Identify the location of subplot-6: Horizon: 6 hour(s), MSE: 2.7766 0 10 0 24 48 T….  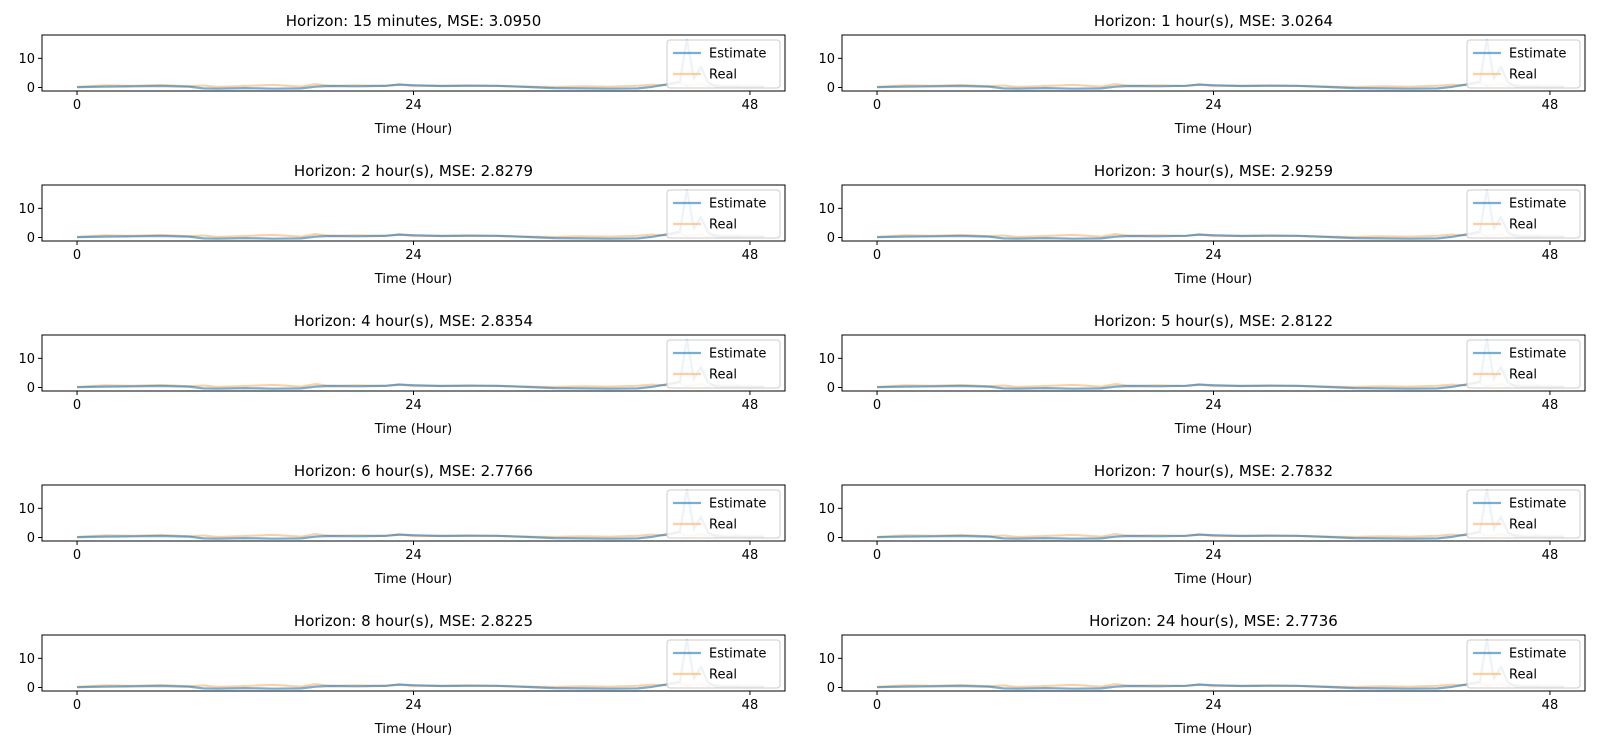
(402, 524).